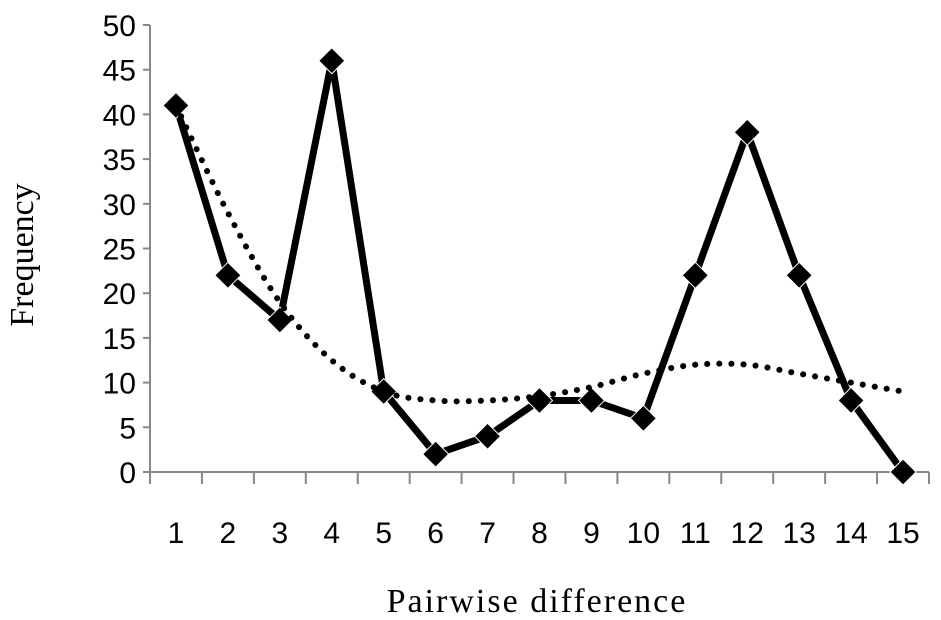  I want to click on y-tick-label: 25, so click(119, 250).